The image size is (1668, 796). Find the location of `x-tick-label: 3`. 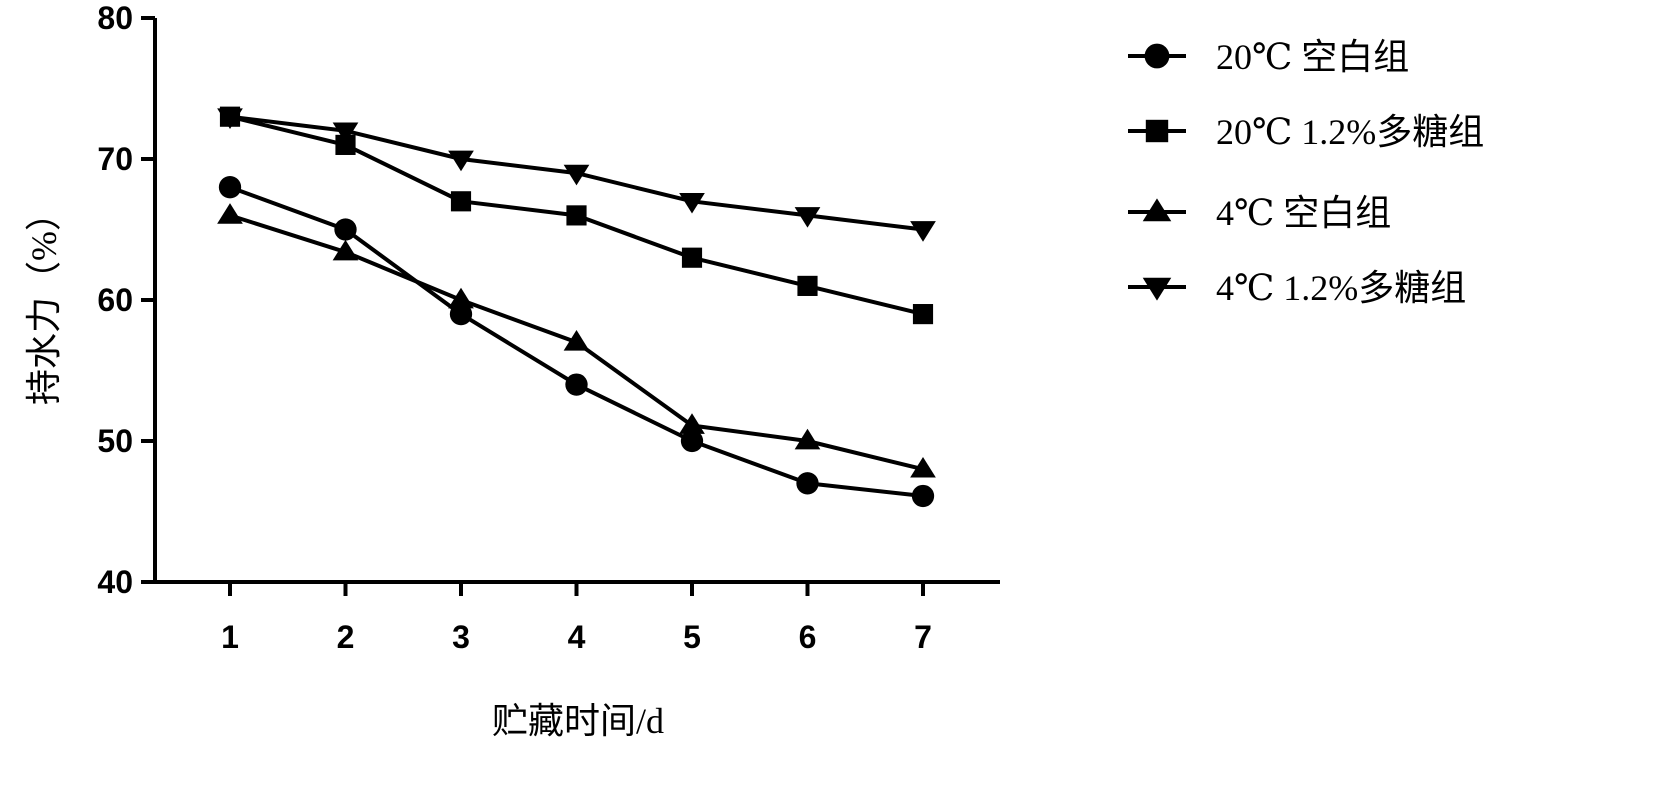

x-tick-label: 3 is located at coordinates (461, 637).